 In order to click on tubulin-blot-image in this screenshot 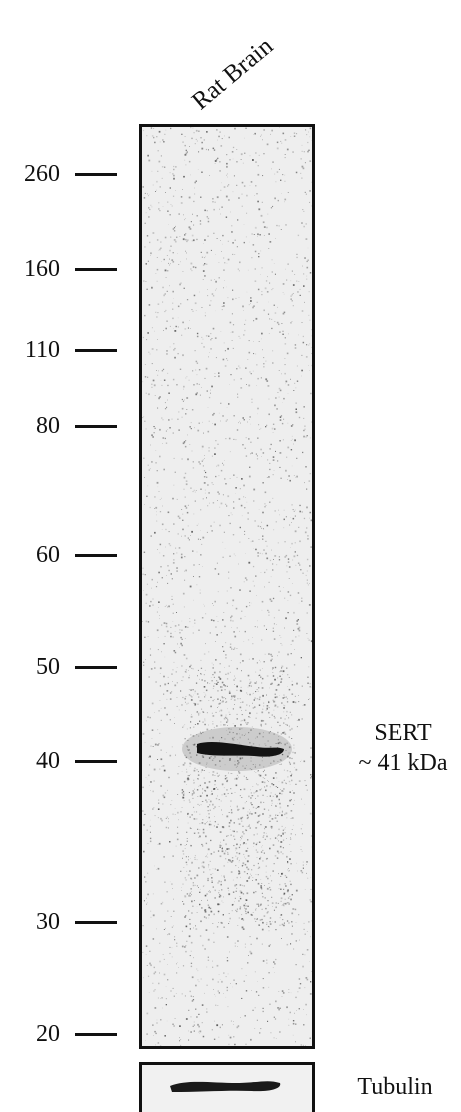, I will do `click(227, 1088)`.